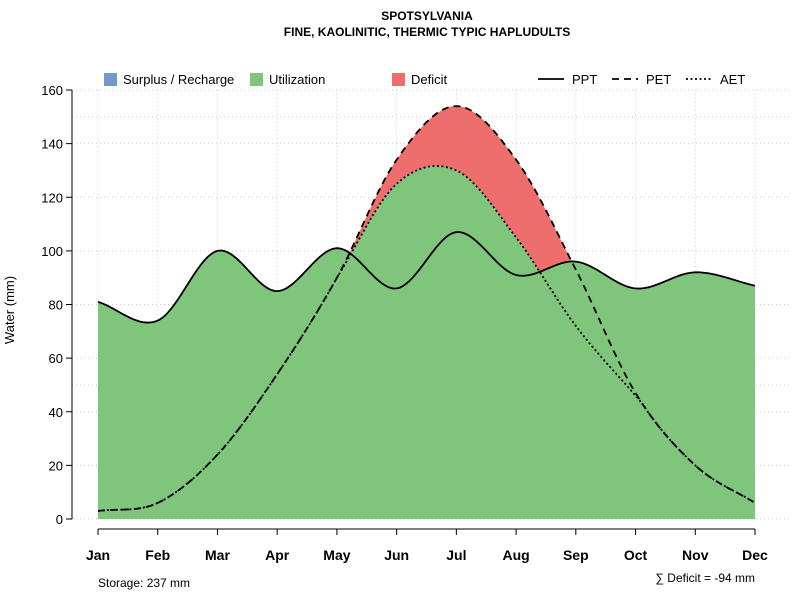  I want to click on legend-swatch-surplus-recharge, so click(110, 79).